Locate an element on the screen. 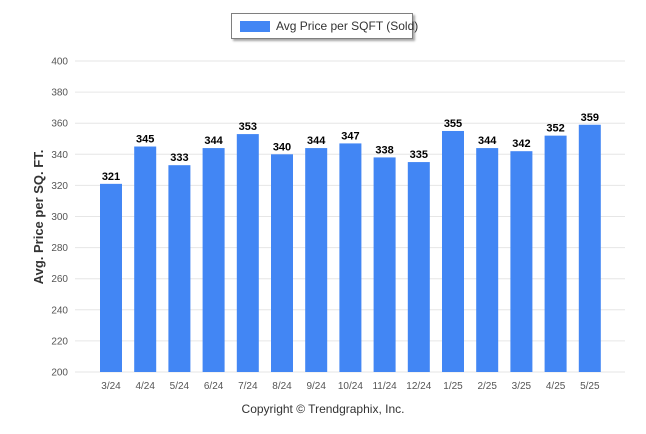  legend-swatch is located at coordinates (255, 26).